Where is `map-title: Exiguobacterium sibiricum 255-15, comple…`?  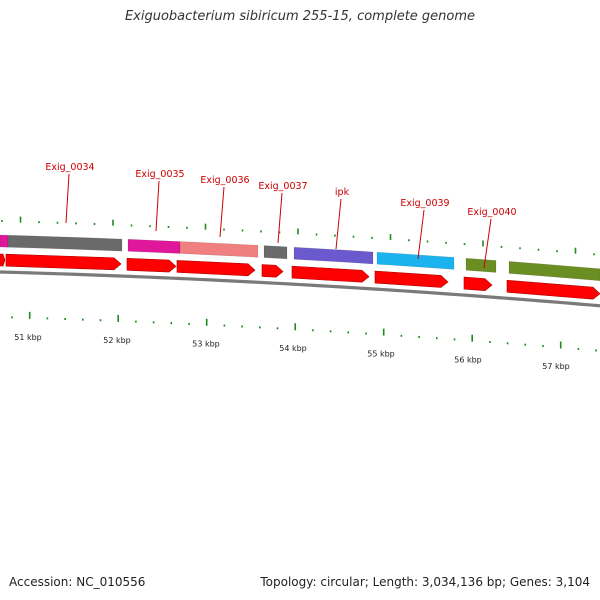 map-title: Exiguobacterium sibiricum 255-15, comple… is located at coordinates (300, 16).